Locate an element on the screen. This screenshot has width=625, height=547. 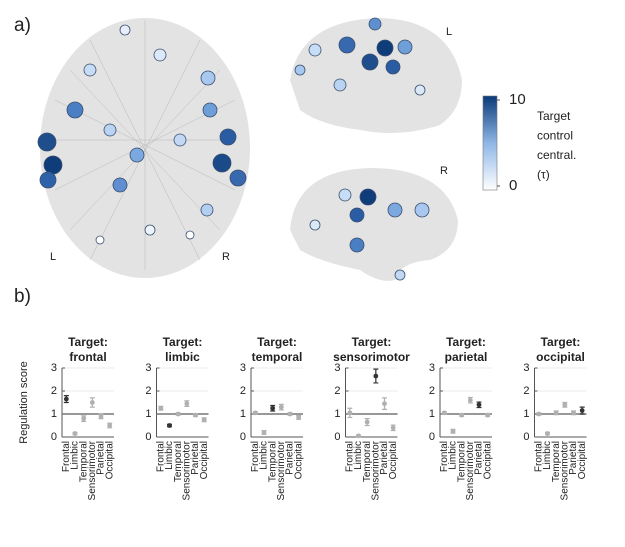
colorbar-label: Target is located at coordinates (554, 116).